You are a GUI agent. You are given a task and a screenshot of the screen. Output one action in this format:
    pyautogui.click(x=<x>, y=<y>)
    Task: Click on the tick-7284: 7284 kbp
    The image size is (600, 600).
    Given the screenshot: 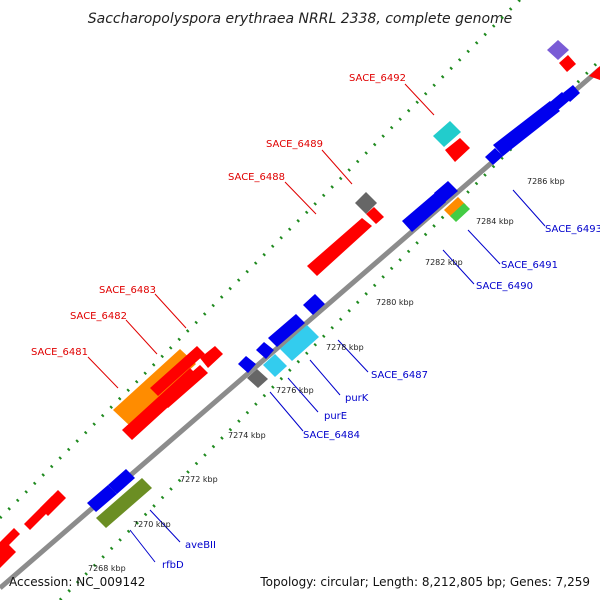 What is the action you would take?
    pyautogui.click(x=495, y=221)
    